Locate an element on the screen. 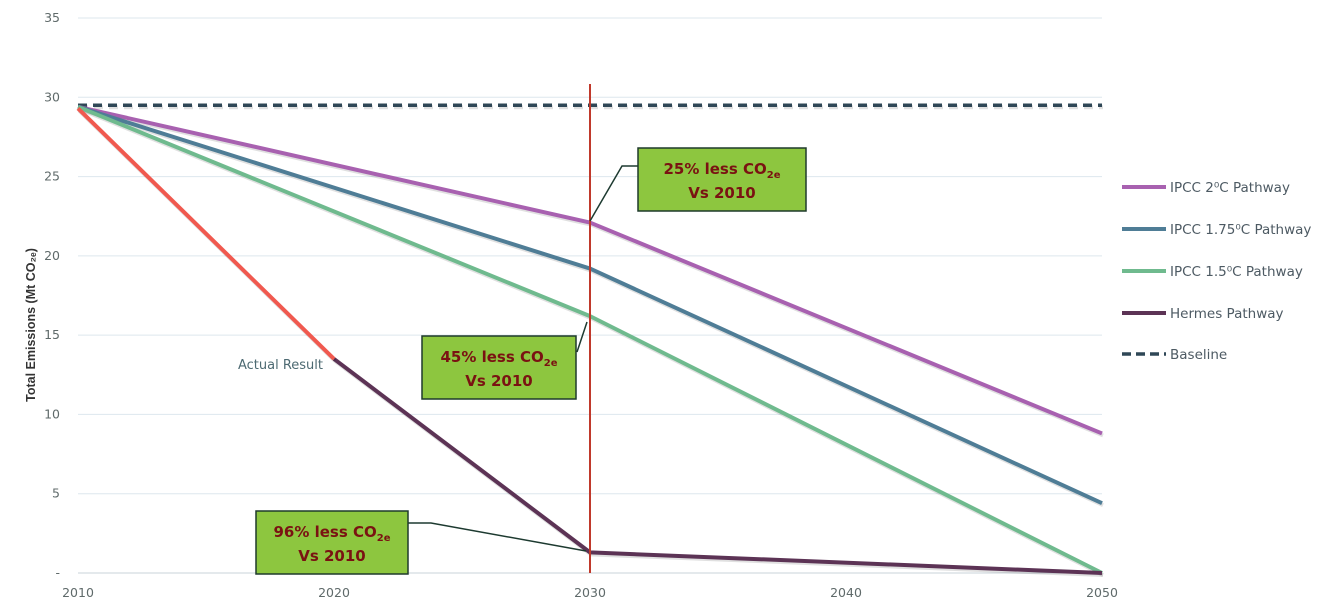  annotation-box-1: 25% less CO2e Vs 2010 is located at coordinates (698, 184).